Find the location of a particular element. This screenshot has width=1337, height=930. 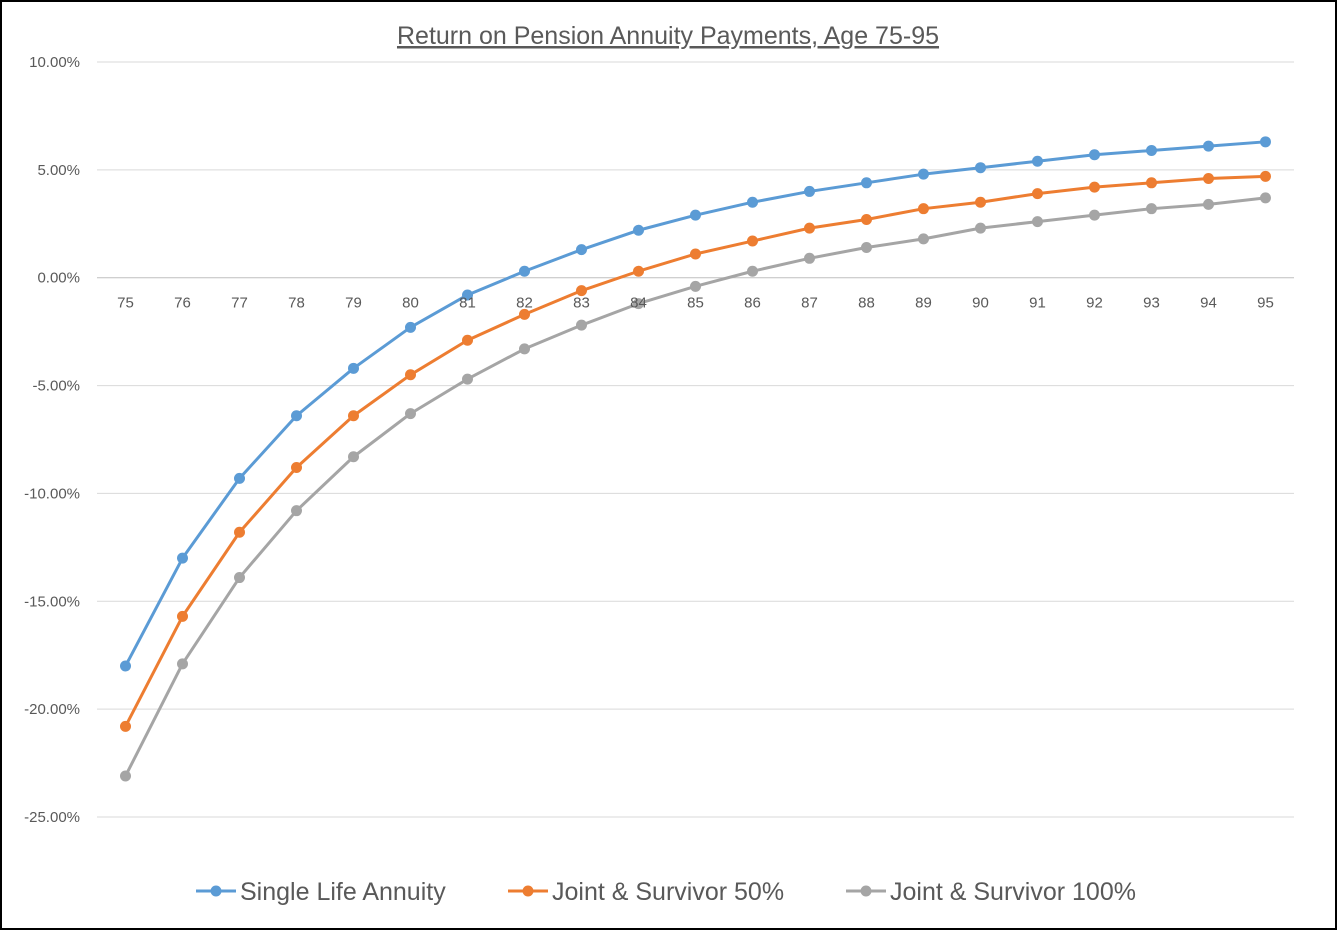

y-tick-label: 5.00% is located at coordinates (58, 170).